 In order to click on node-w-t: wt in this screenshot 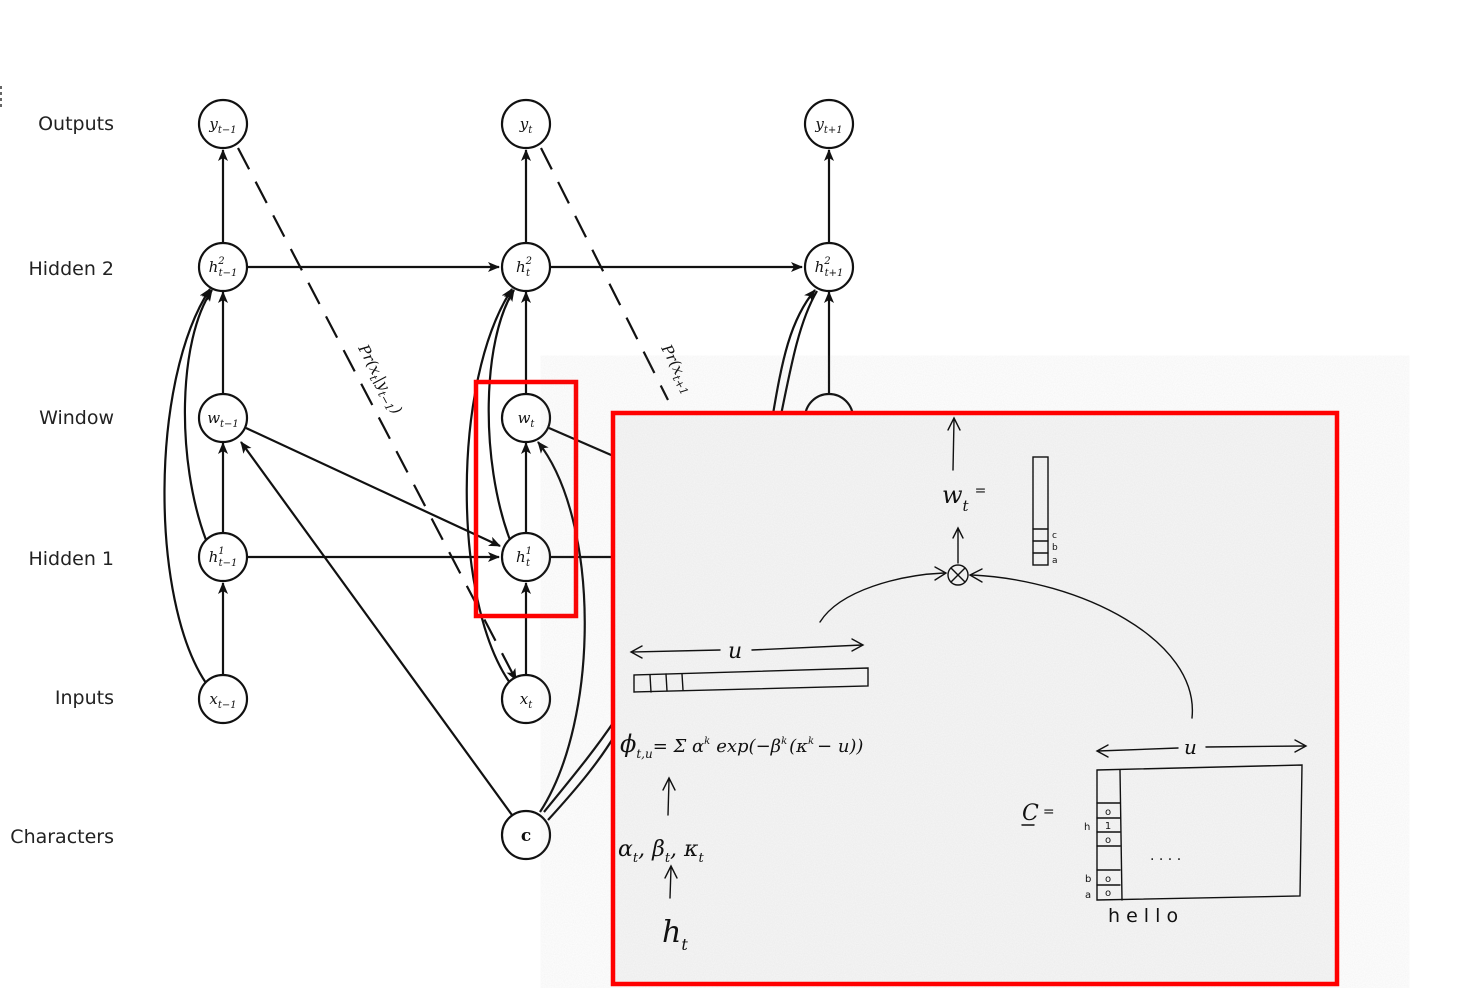, I will do `click(526, 418)`.